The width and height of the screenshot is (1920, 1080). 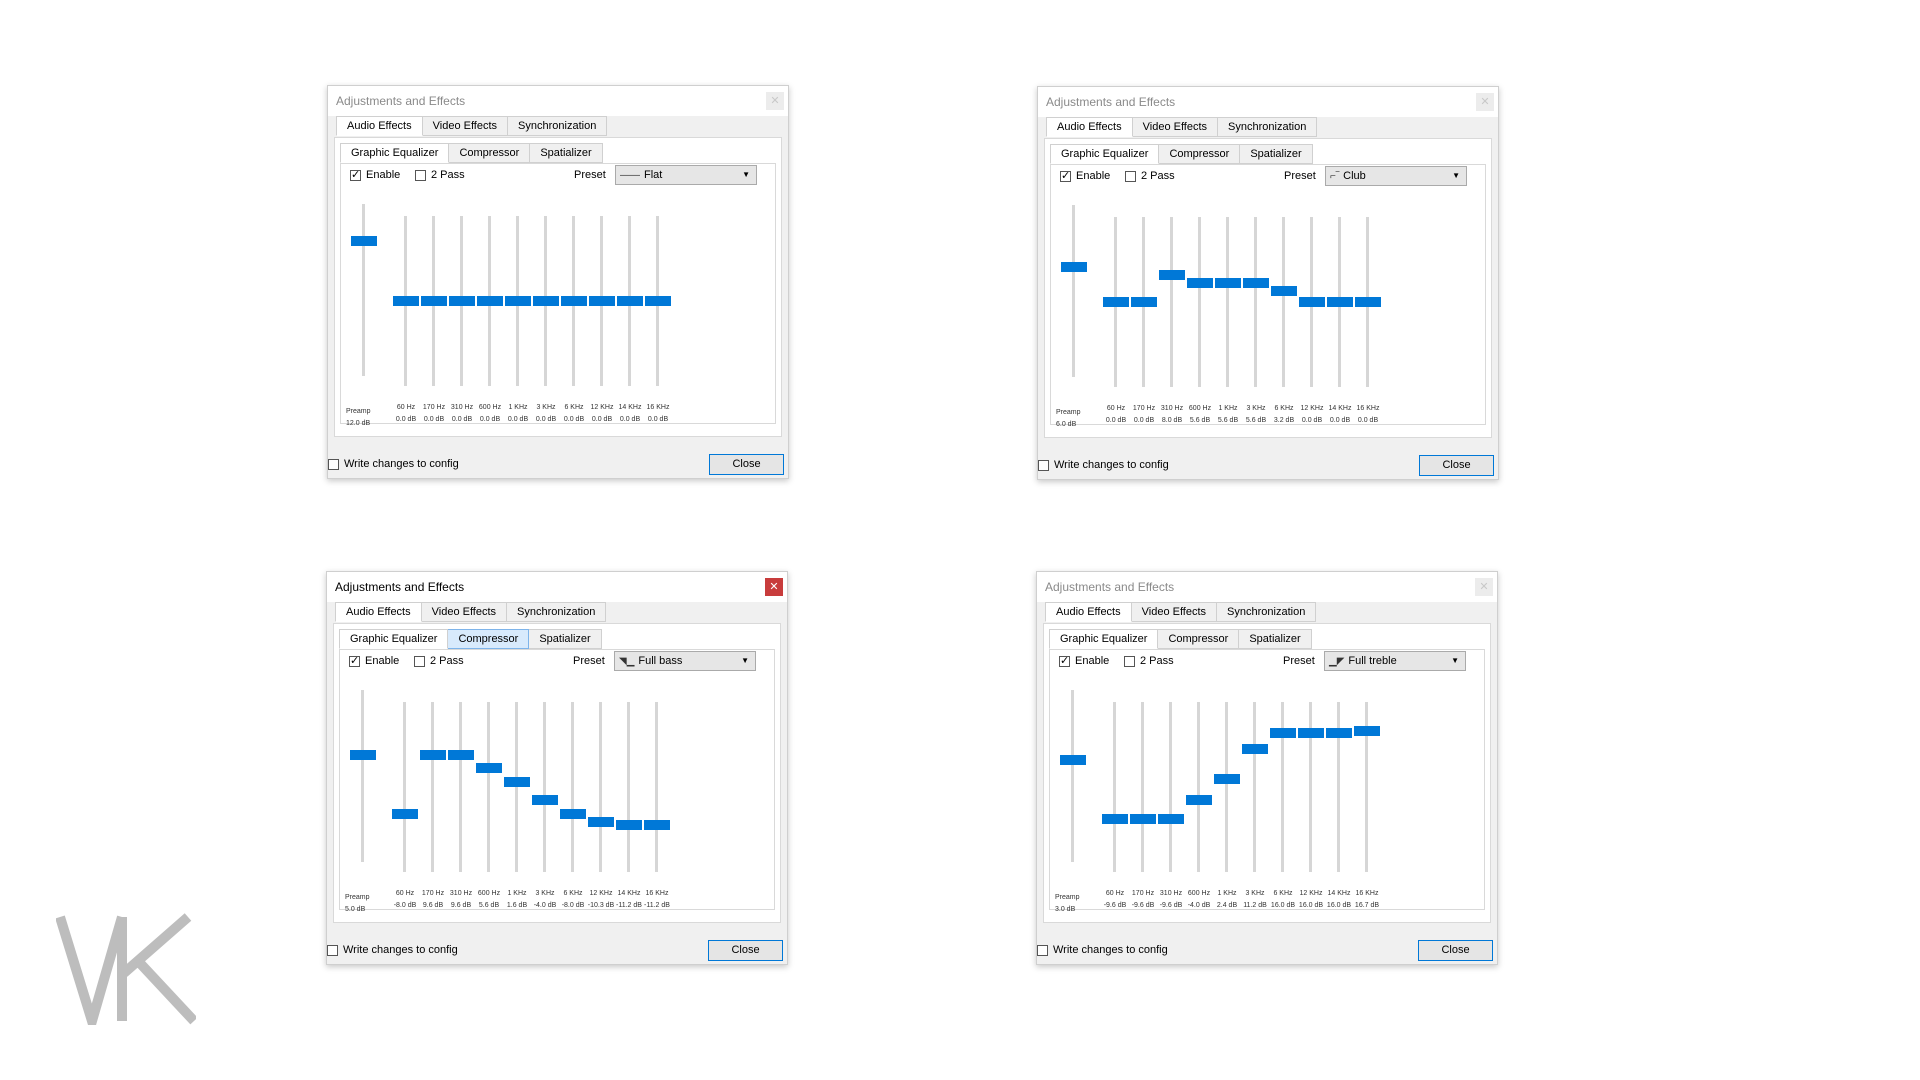 I want to click on preset-dropdown: ▁◤ Full treble ▼, so click(x=1395, y=661).